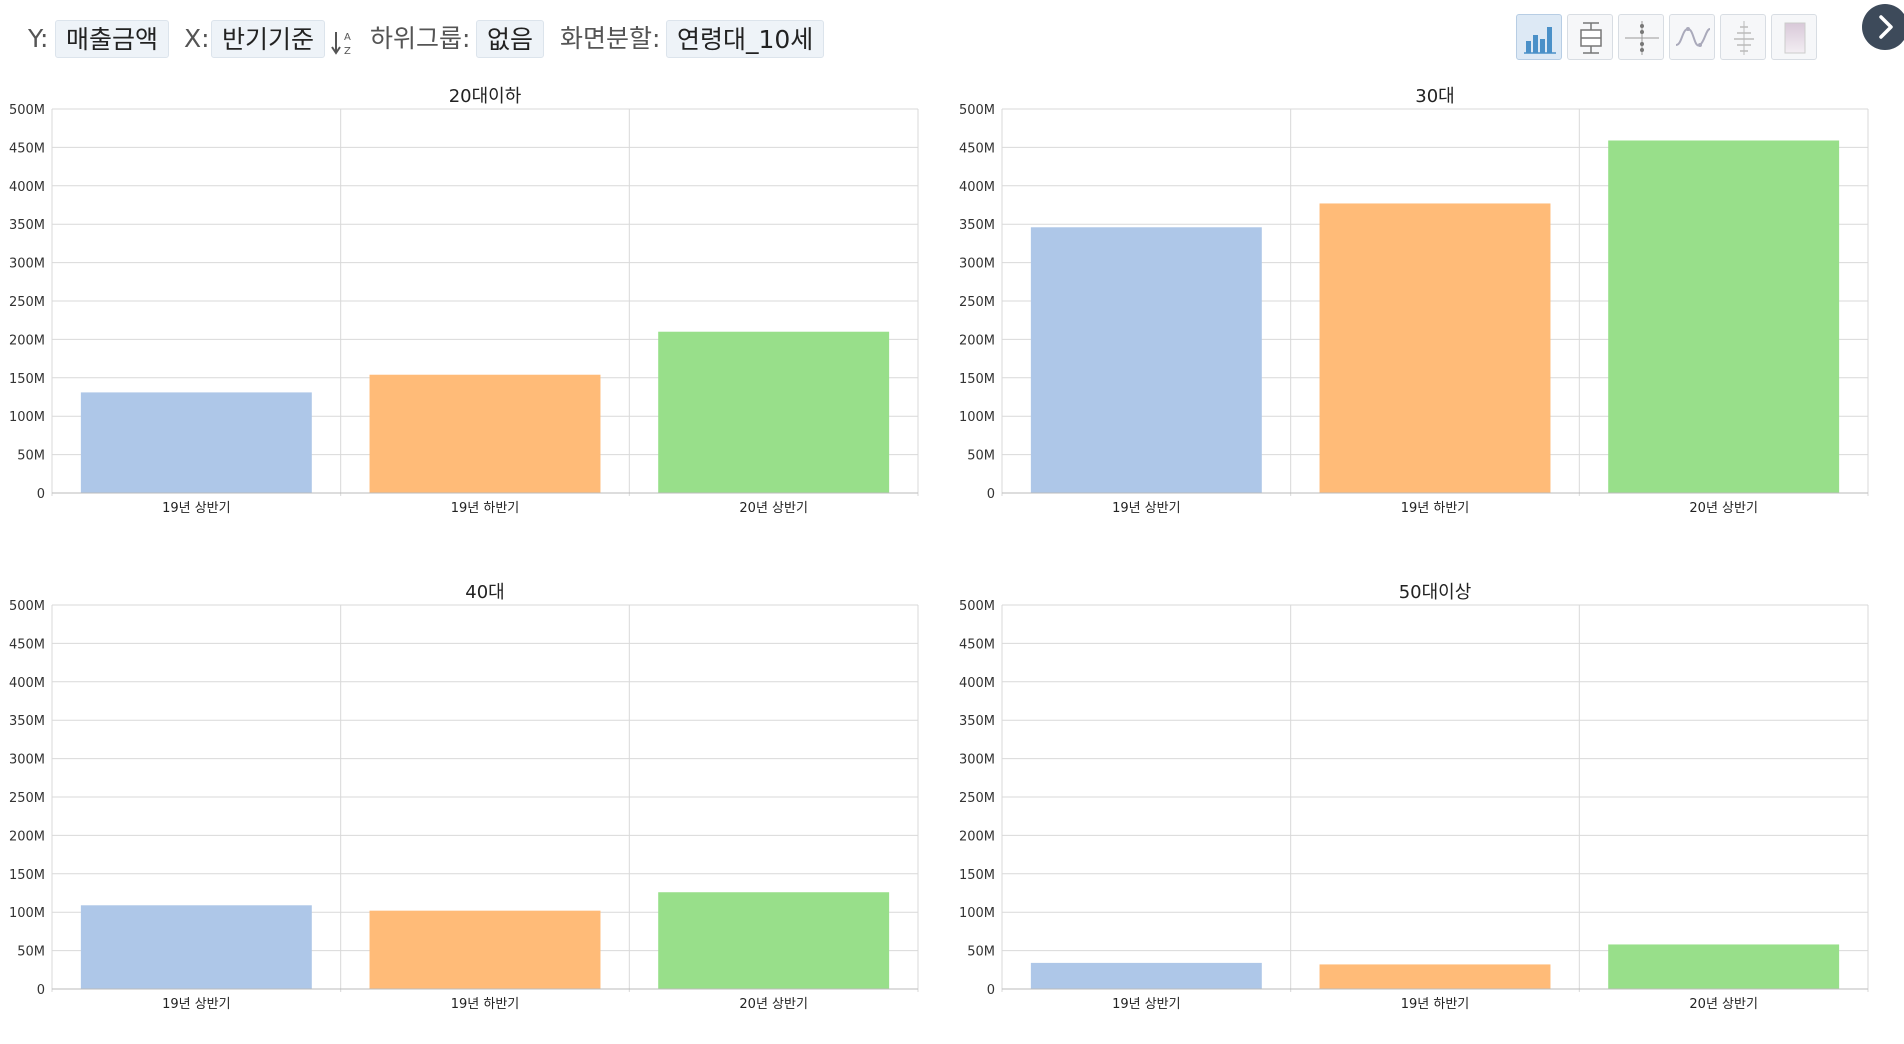  I want to click on line-chart-button, so click(1692, 37).